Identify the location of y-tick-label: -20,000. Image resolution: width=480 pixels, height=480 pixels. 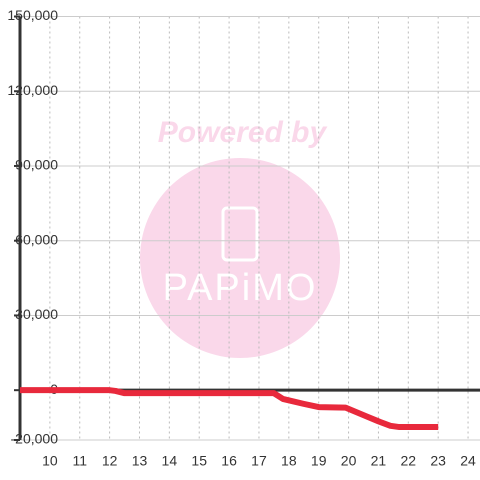
(35, 439).